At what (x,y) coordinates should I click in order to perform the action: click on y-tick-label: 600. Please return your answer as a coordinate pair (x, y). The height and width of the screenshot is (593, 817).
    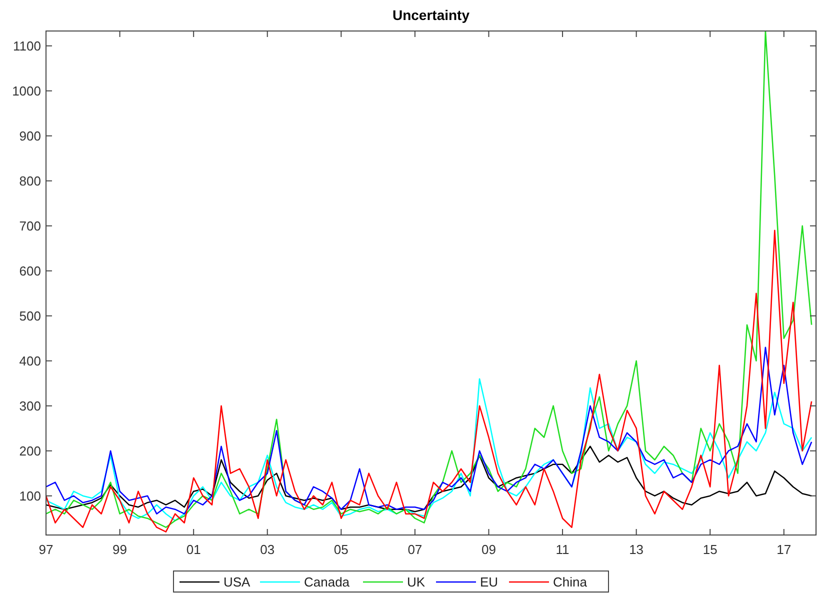
    Looking at the image, I should click on (30, 270).